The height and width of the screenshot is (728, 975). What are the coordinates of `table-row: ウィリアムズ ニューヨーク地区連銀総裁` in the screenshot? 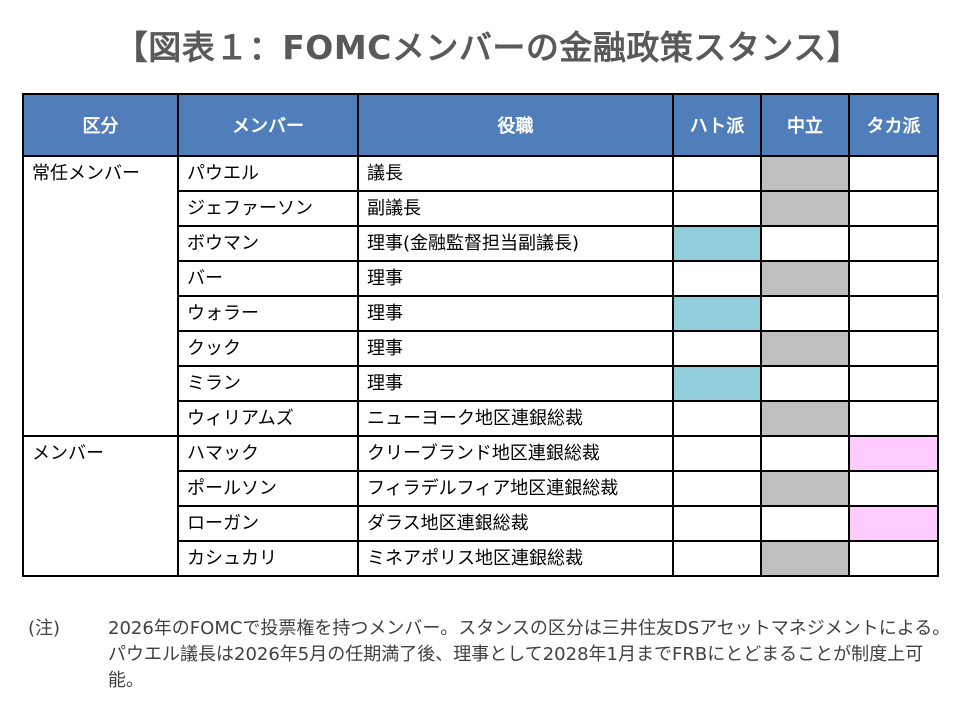 It's located at (481, 418).